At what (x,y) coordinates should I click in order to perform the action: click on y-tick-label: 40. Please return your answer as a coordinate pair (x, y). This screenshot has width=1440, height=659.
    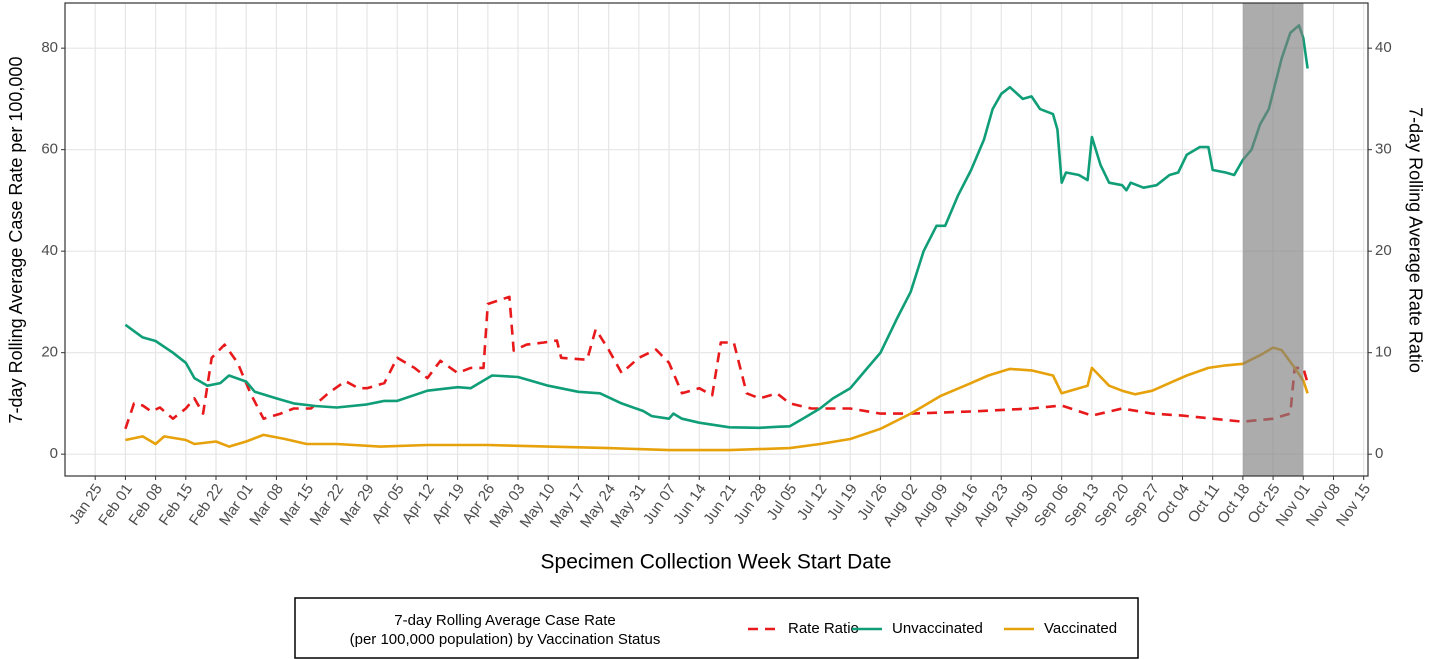
    Looking at the image, I should click on (49, 250).